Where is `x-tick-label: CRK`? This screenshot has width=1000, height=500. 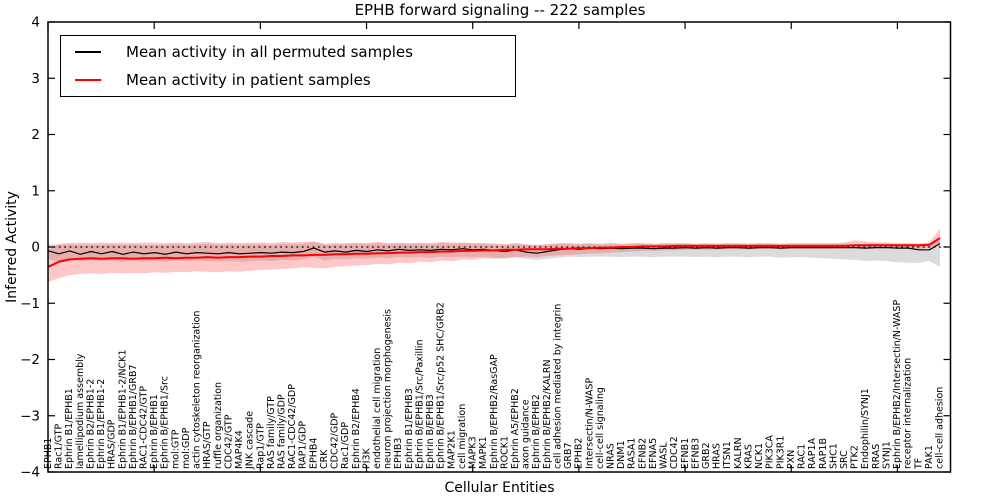 x-tick-label: CRK is located at coordinates (324, 459).